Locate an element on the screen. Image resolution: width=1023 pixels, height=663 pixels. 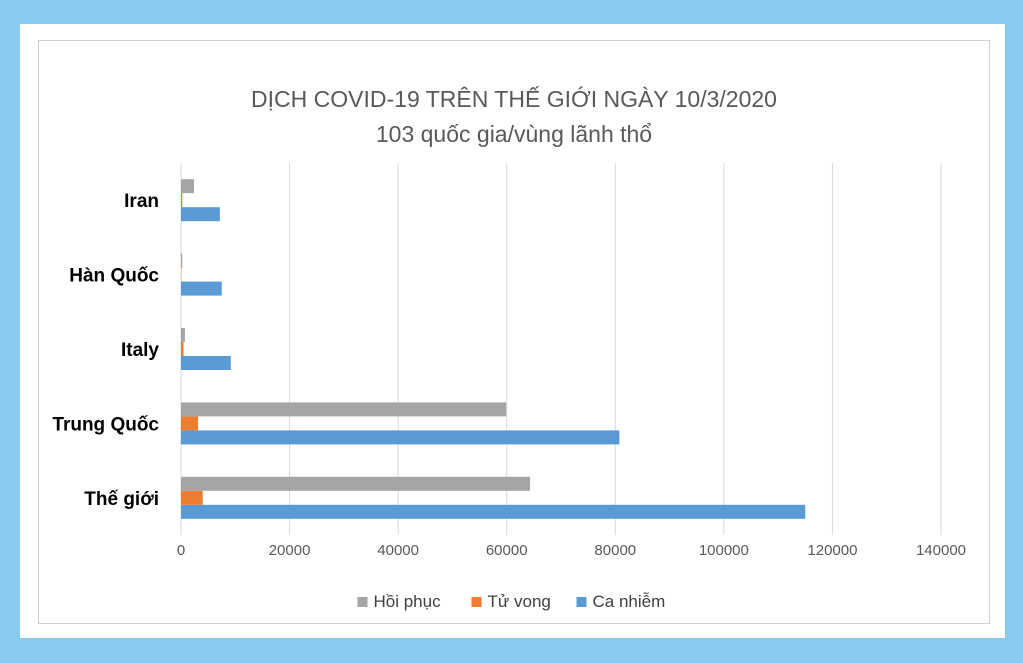
bar-trung-quoc-tu-vong is located at coordinates (190, 423).